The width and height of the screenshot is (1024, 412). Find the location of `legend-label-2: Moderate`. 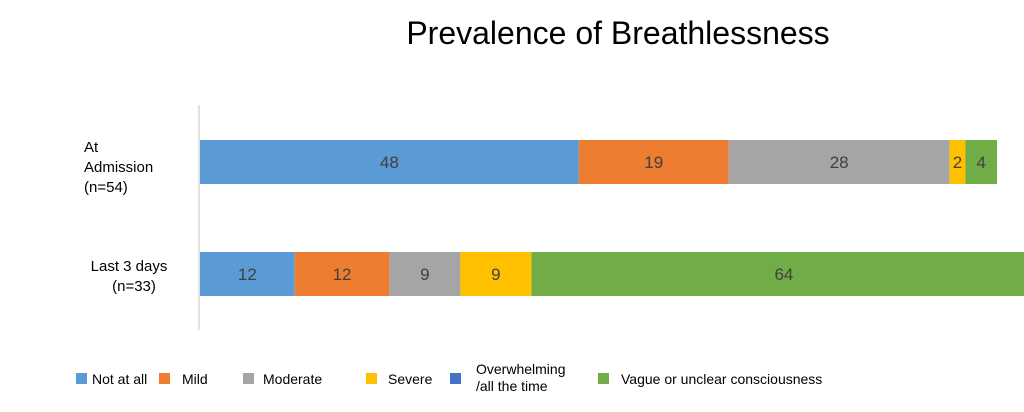

legend-label-2: Moderate is located at coordinates (292, 379).